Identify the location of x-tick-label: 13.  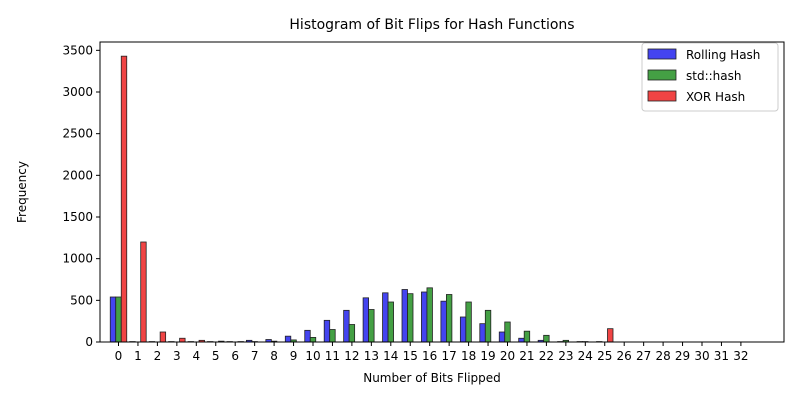
(371, 356).